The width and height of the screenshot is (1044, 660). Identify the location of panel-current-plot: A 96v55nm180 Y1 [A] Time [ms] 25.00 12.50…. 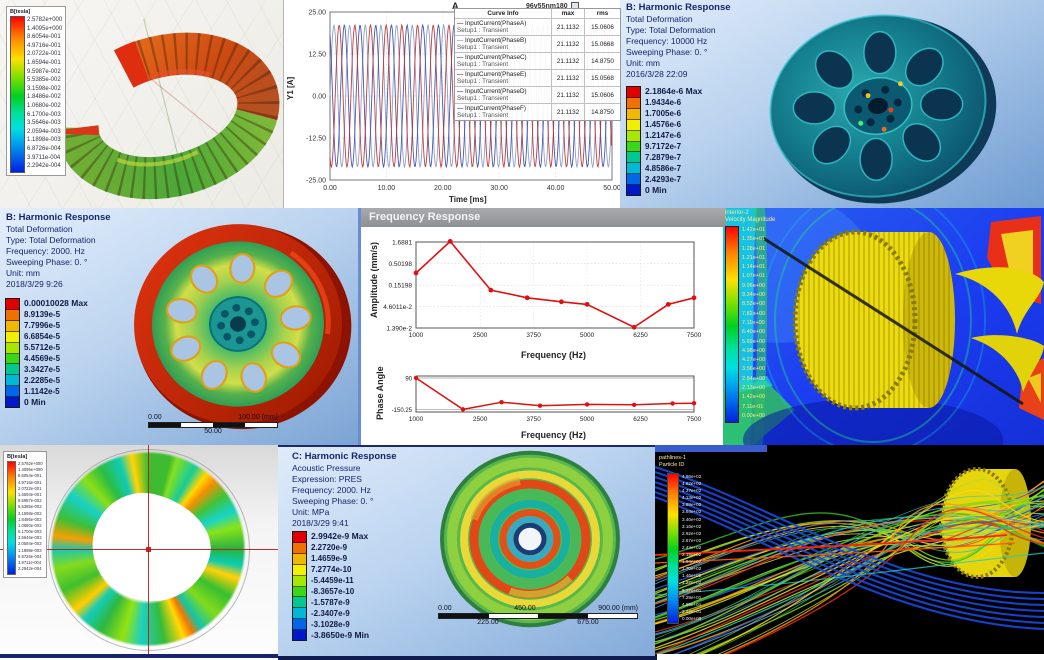
(452, 104).